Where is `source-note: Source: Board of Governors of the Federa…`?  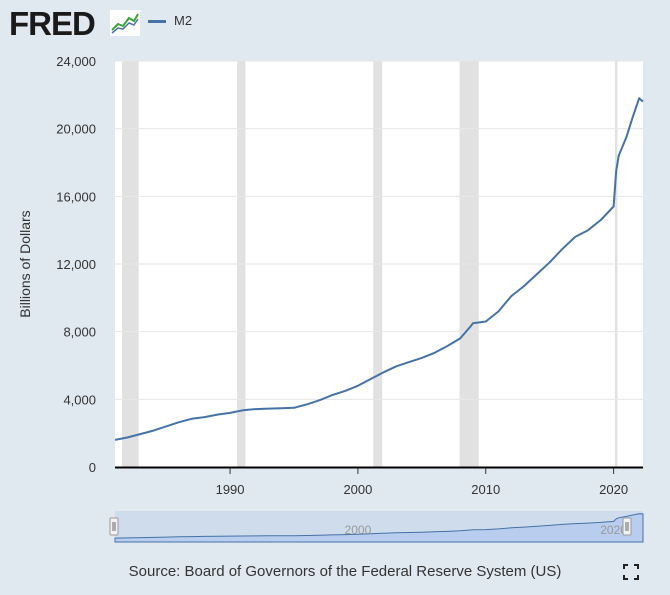 source-note: Source: Board of Governors of the Federa… is located at coordinates (345, 571).